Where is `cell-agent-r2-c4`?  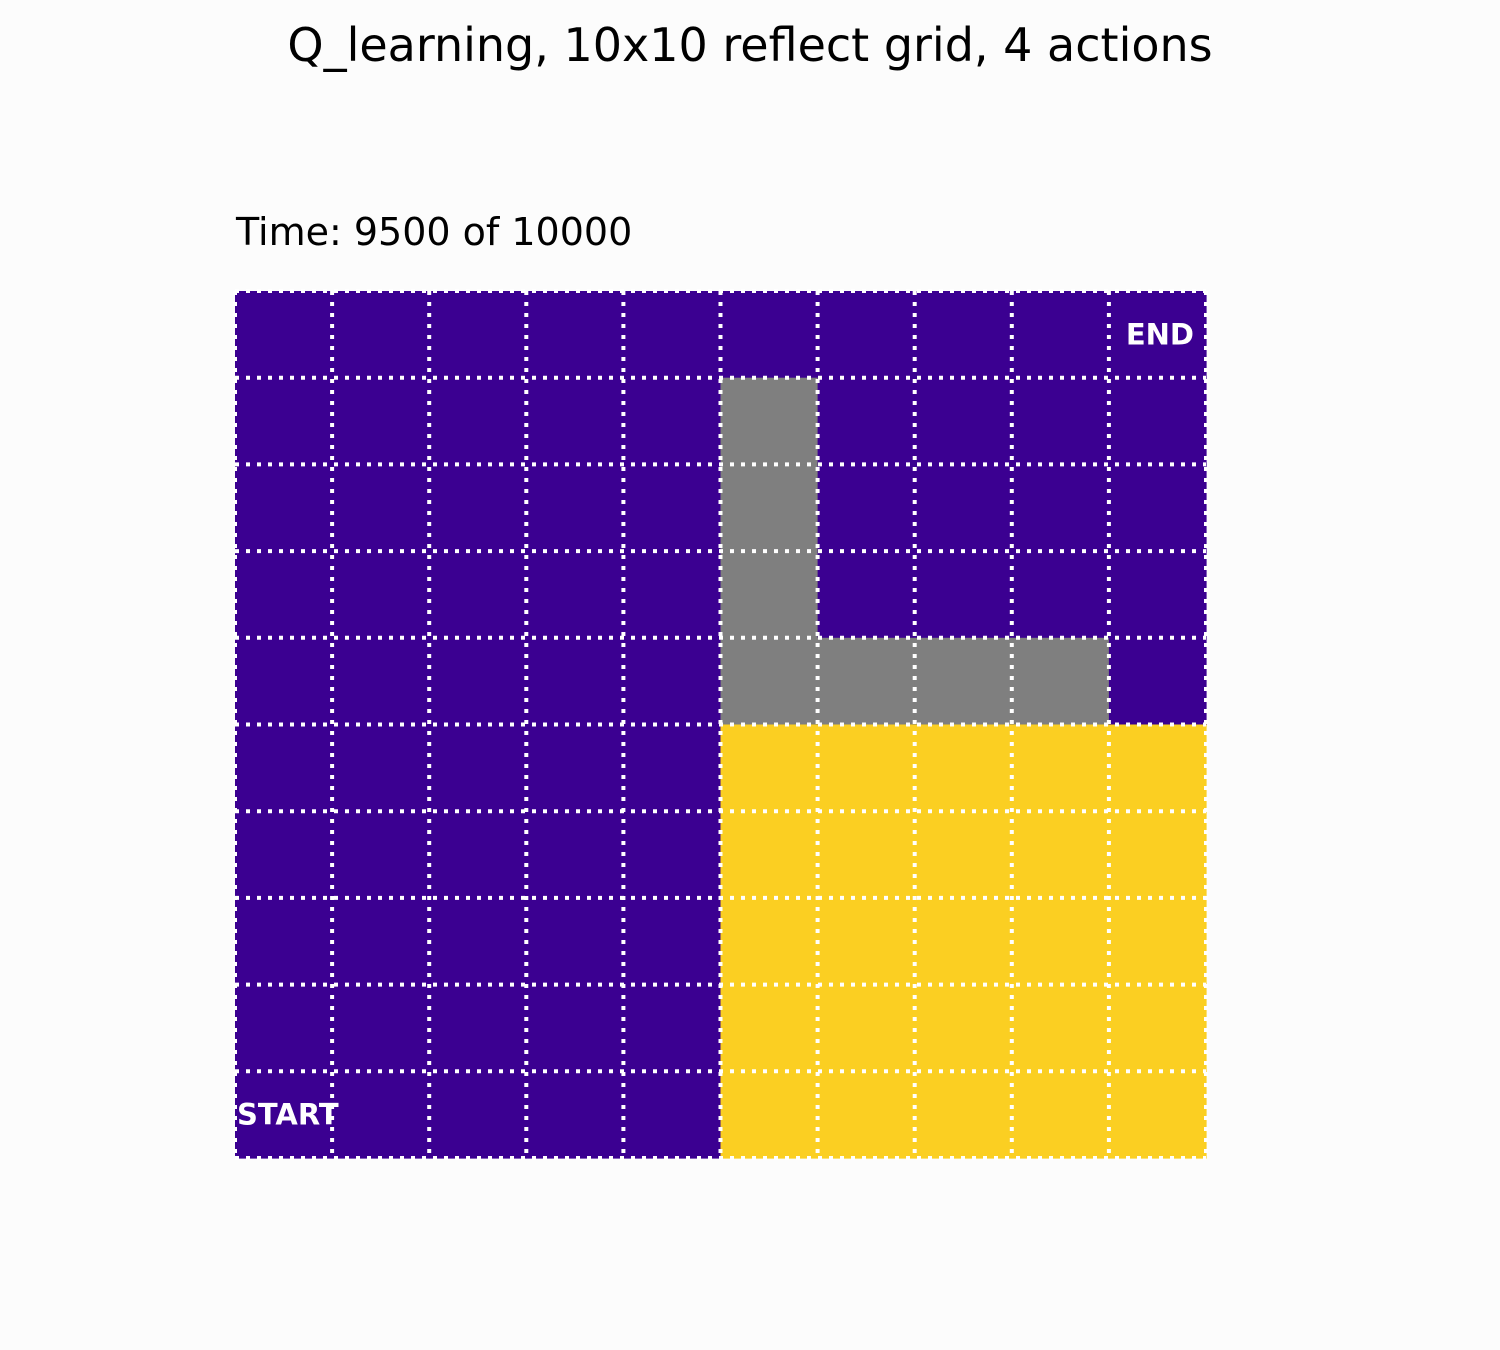 cell-agent-r2-c4 is located at coordinates (672, 508).